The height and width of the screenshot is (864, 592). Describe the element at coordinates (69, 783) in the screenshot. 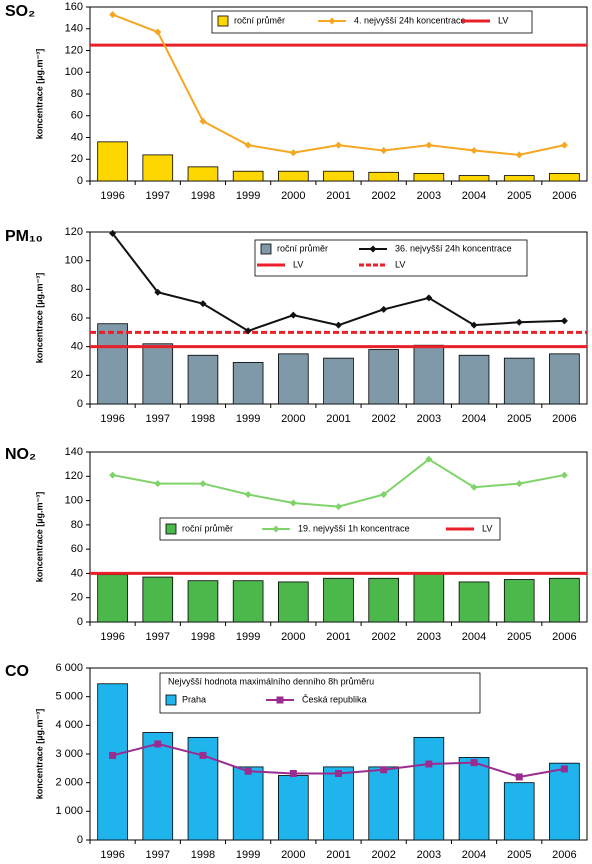

I see `y-tick-label: 2 000` at that location.